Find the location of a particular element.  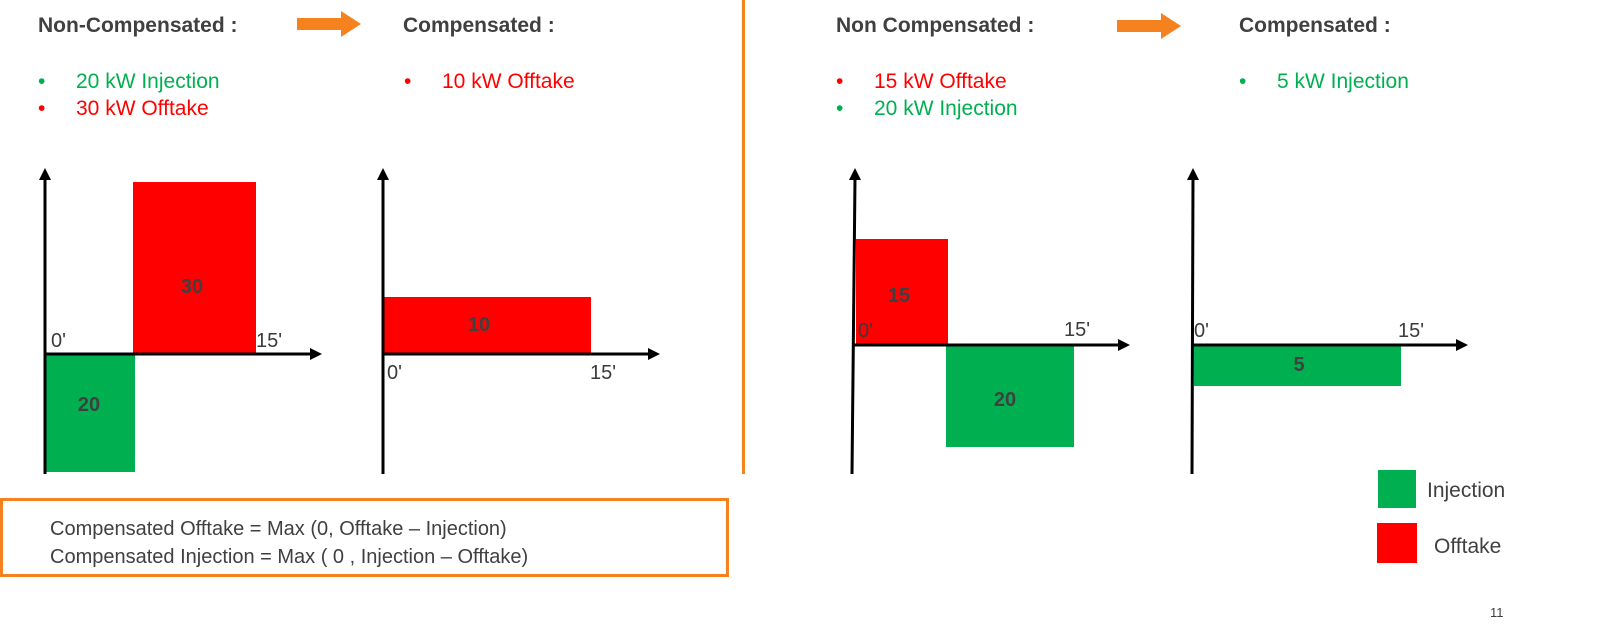

right-non-bullet: • 20 kW Injection is located at coordinates (927, 108).